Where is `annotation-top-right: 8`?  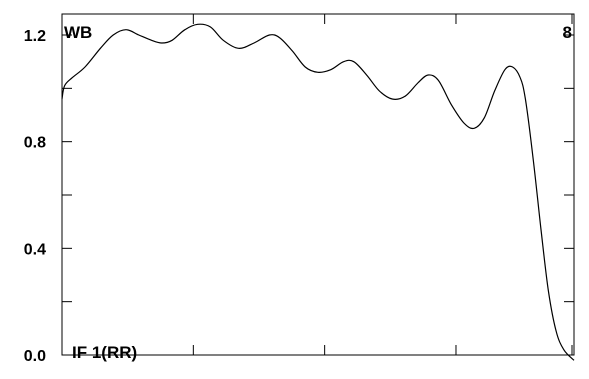 annotation-top-right: 8 is located at coordinates (567, 32).